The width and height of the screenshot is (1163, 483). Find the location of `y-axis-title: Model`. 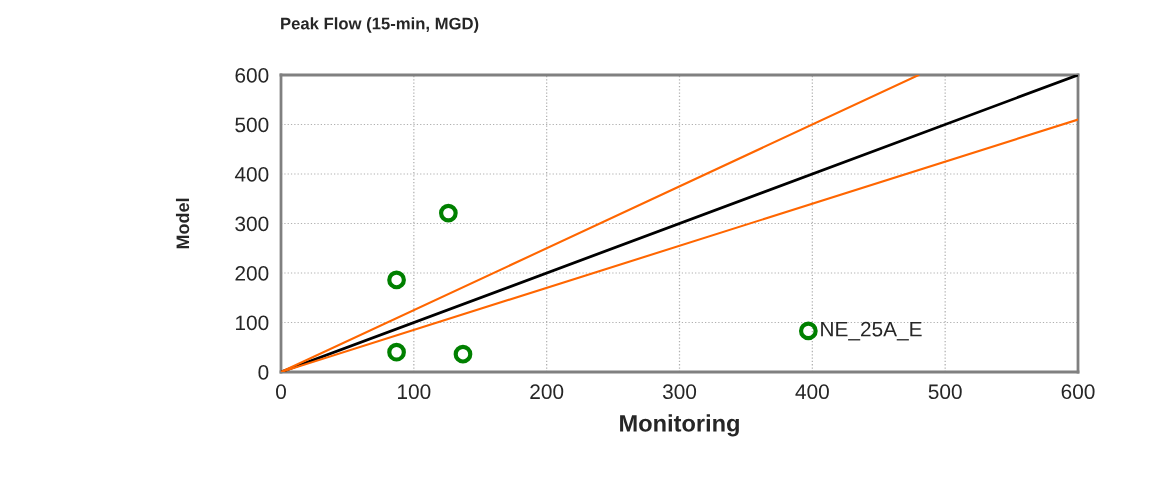

y-axis-title: Model is located at coordinates (182, 223).